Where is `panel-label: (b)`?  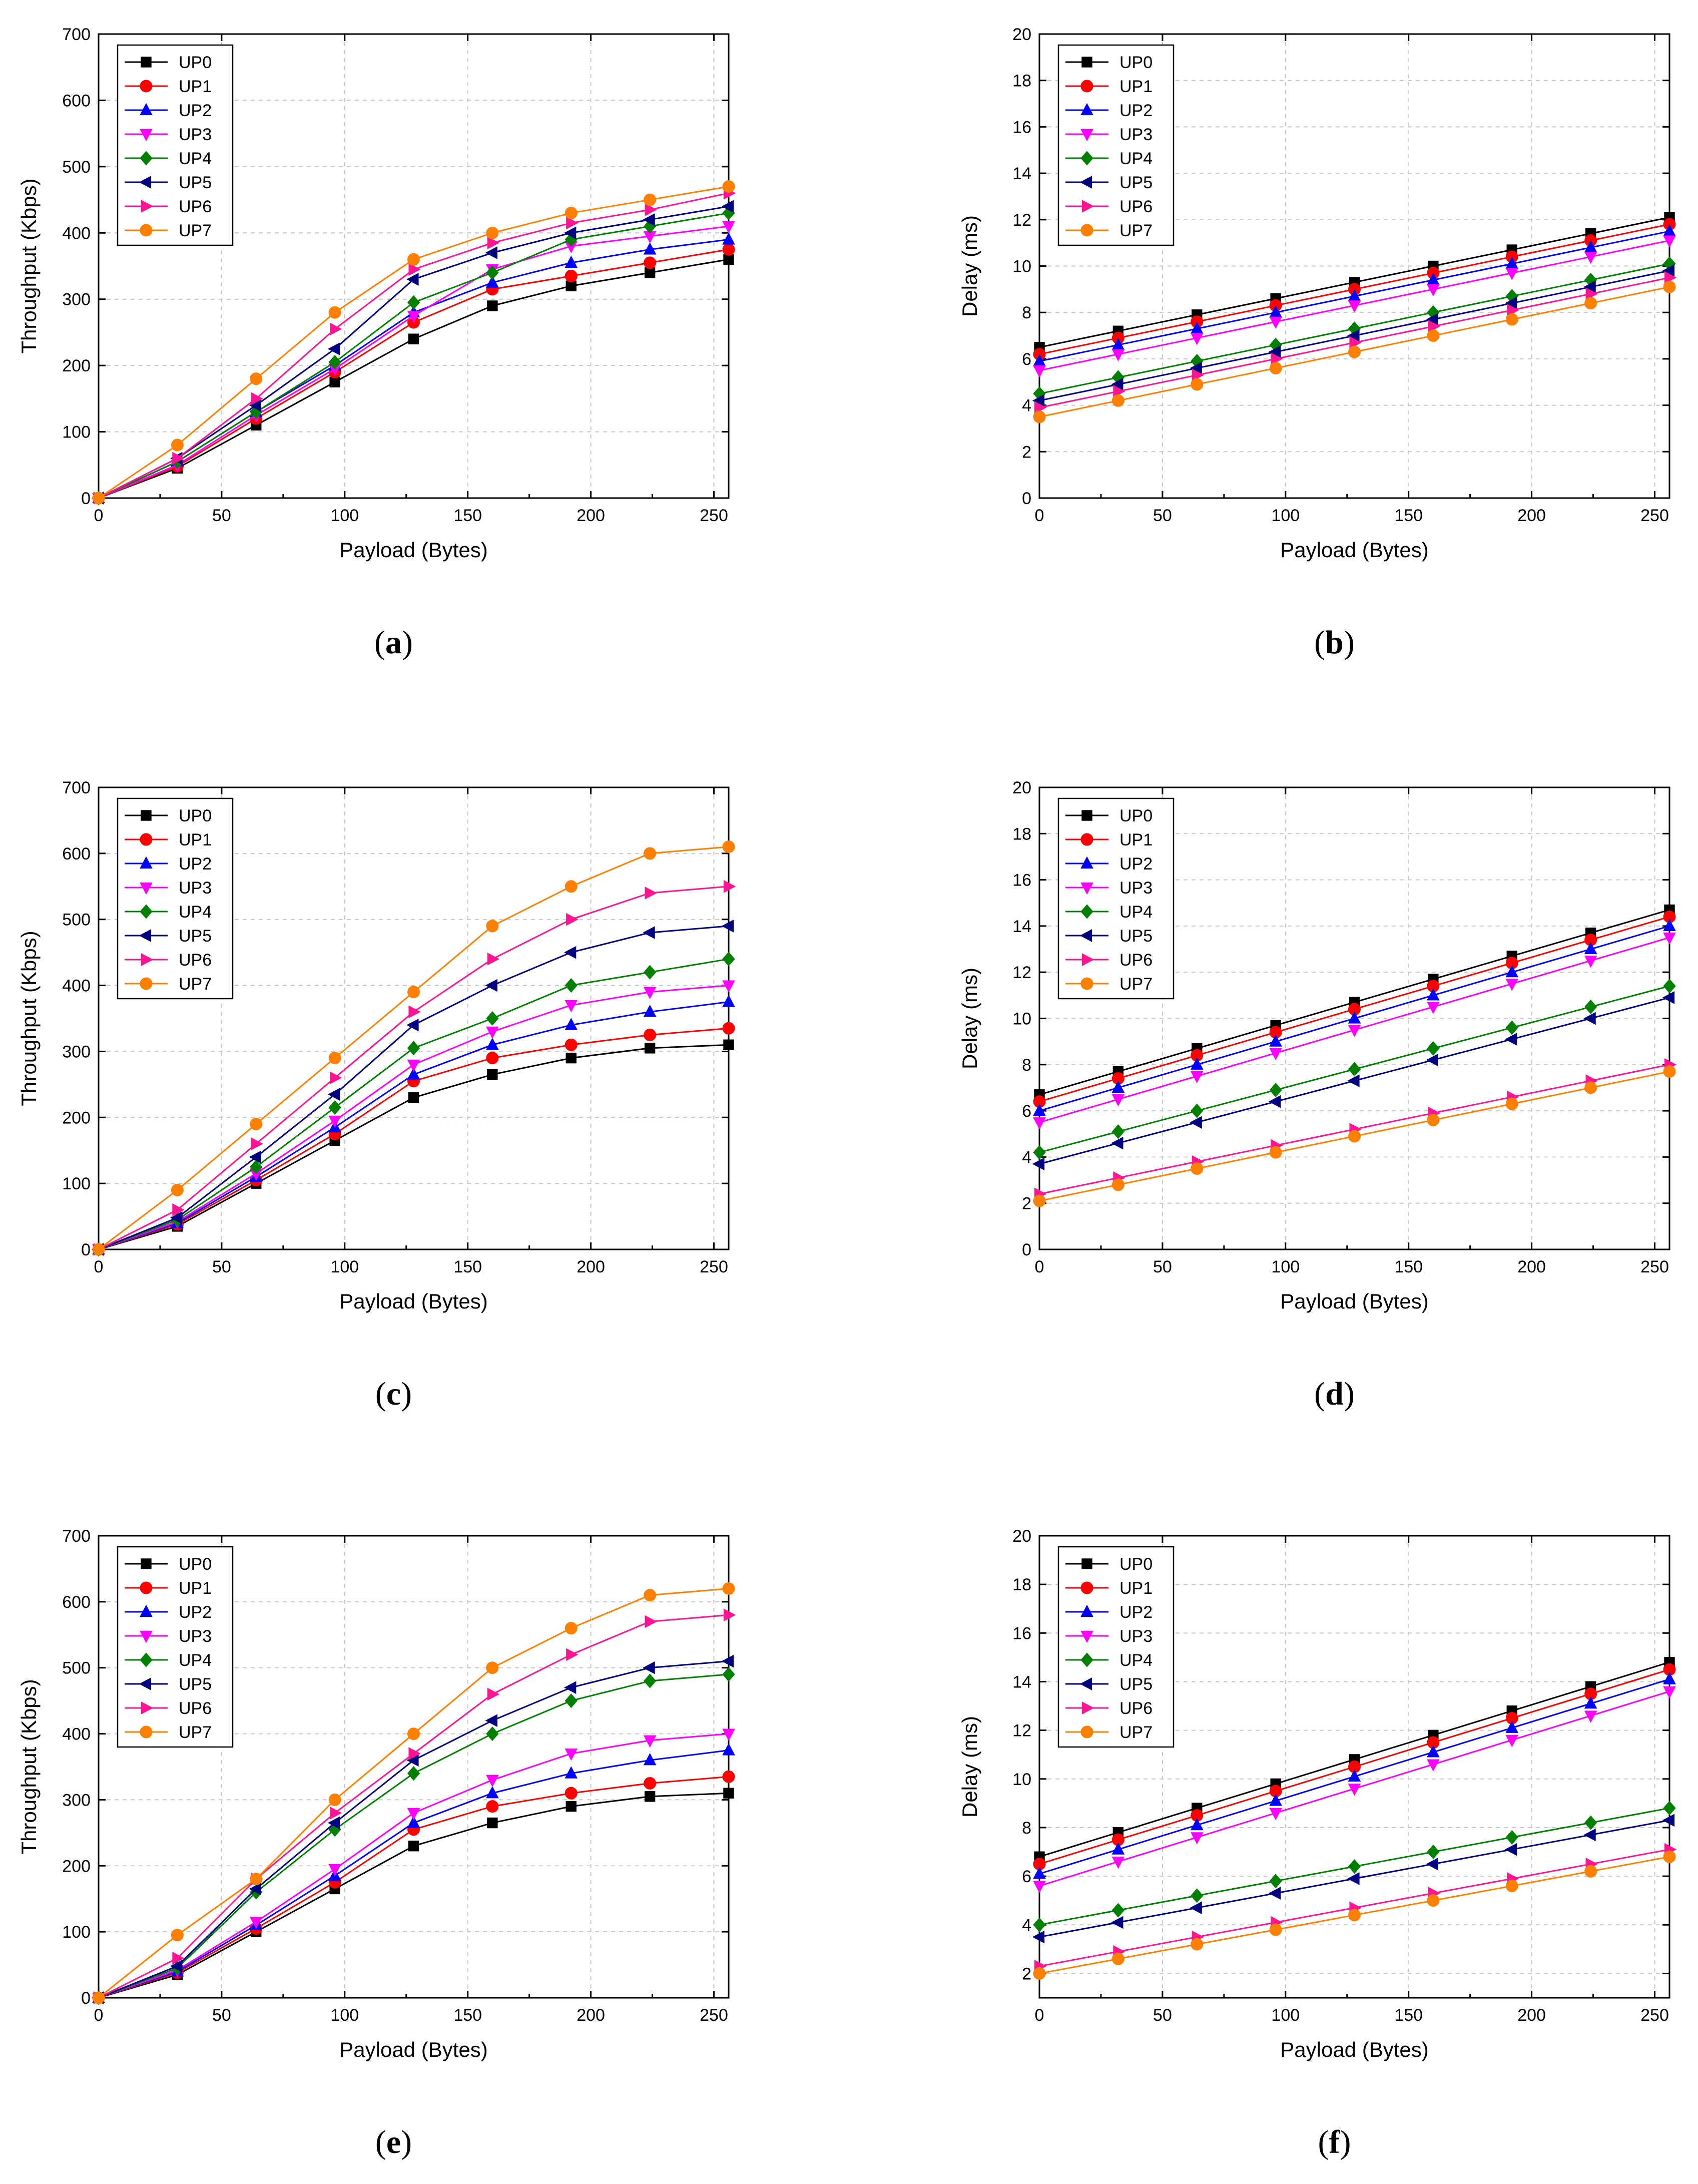 panel-label: (b) is located at coordinates (1334, 642).